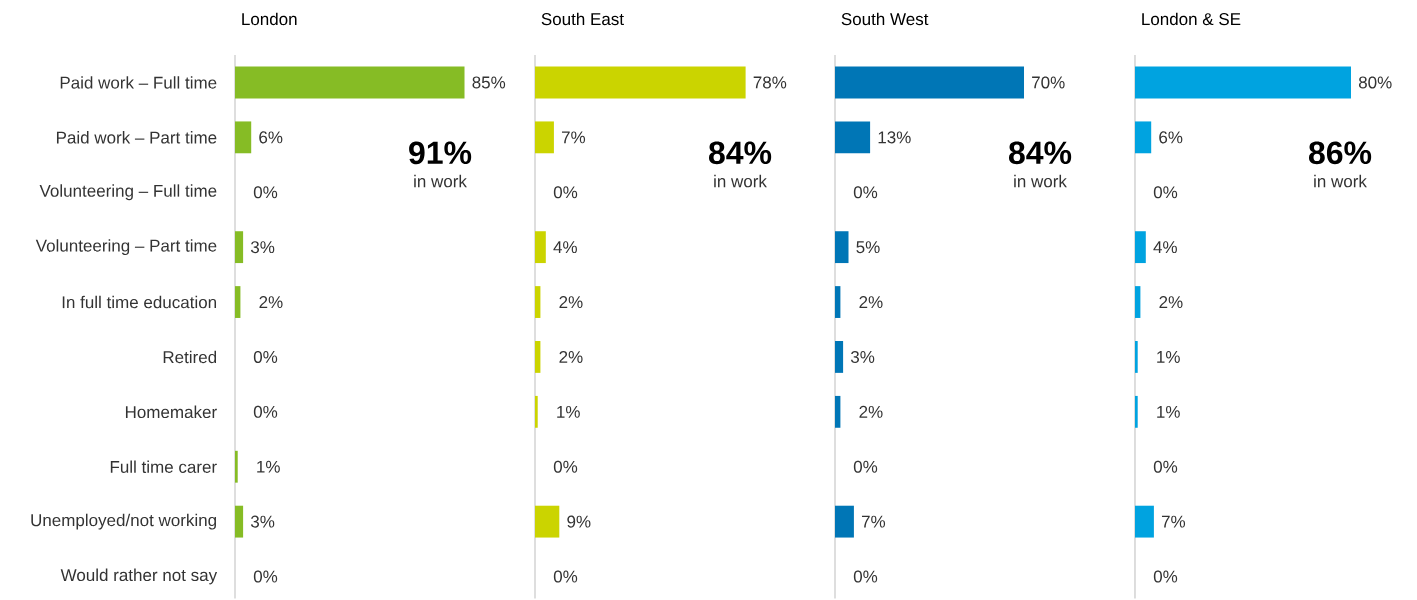 This screenshot has width=1417, height=600. What do you see at coordinates (171, 412) in the screenshot?
I see `y-tick-label: Homemaker` at bounding box center [171, 412].